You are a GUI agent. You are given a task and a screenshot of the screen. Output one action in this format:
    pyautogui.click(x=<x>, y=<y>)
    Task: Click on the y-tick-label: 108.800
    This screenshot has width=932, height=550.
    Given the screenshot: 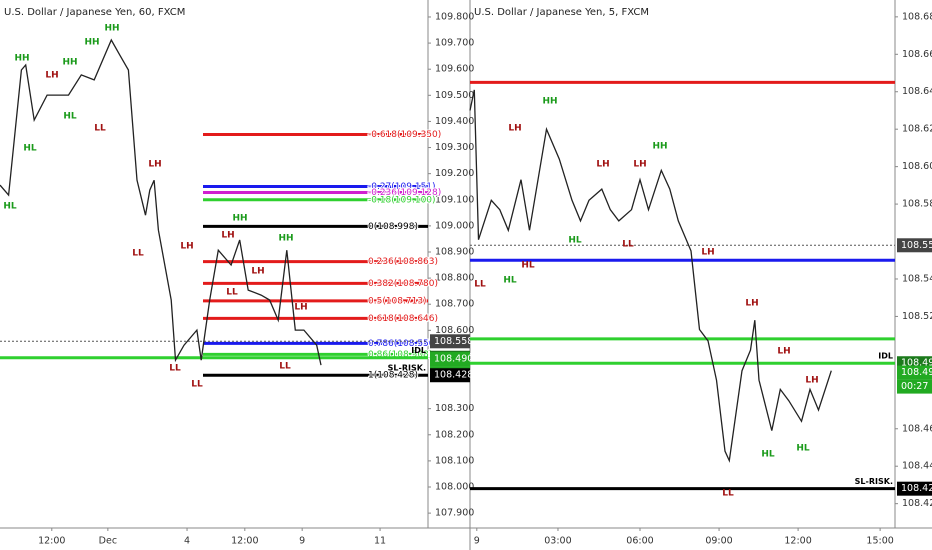 What is the action you would take?
    pyautogui.click(x=454, y=278)
    